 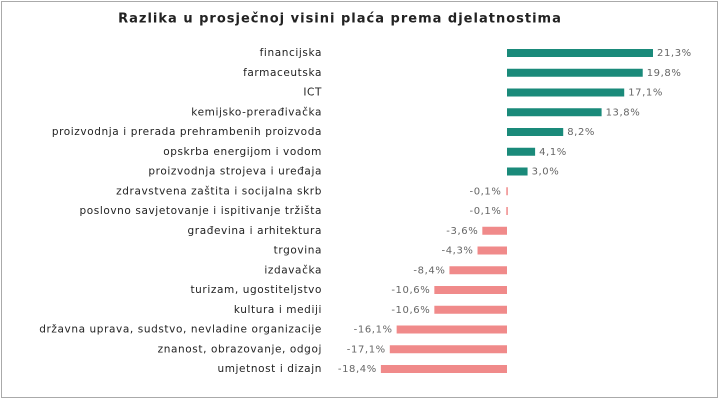 I want to click on value-label: 4,1%, so click(x=553, y=152).